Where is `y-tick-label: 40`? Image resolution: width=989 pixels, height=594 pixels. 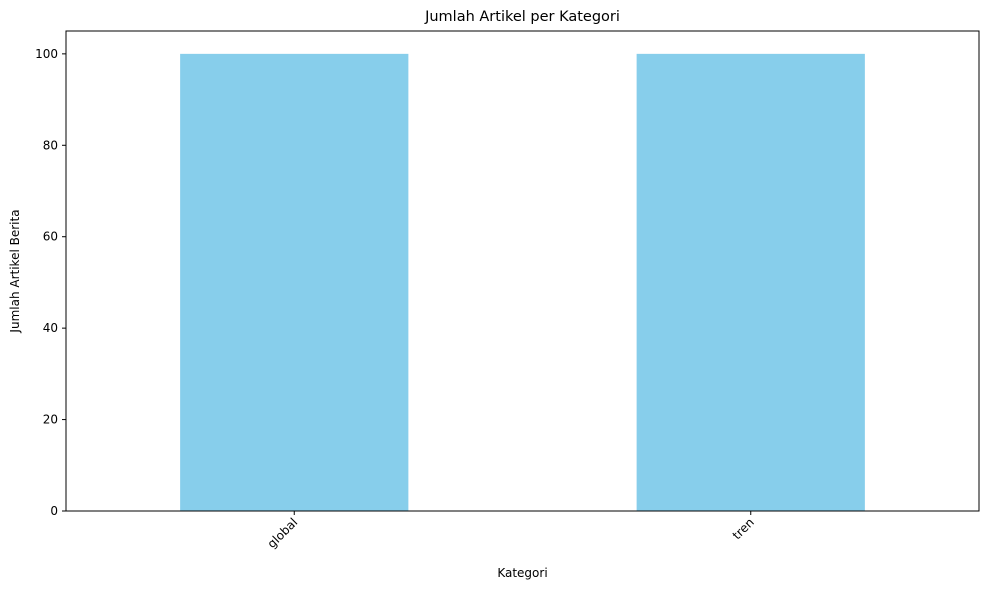 y-tick-label: 40 is located at coordinates (50, 328).